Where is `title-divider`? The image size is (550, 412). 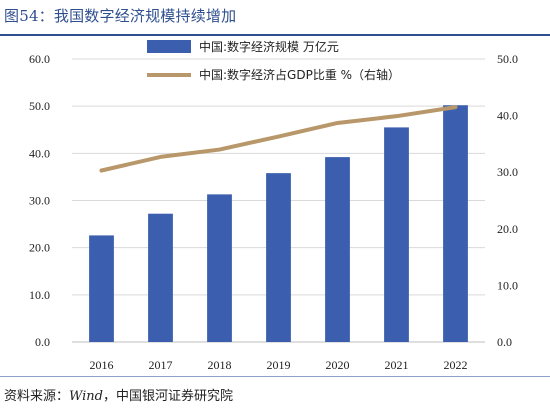
title-divider is located at coordinates (275, 35).